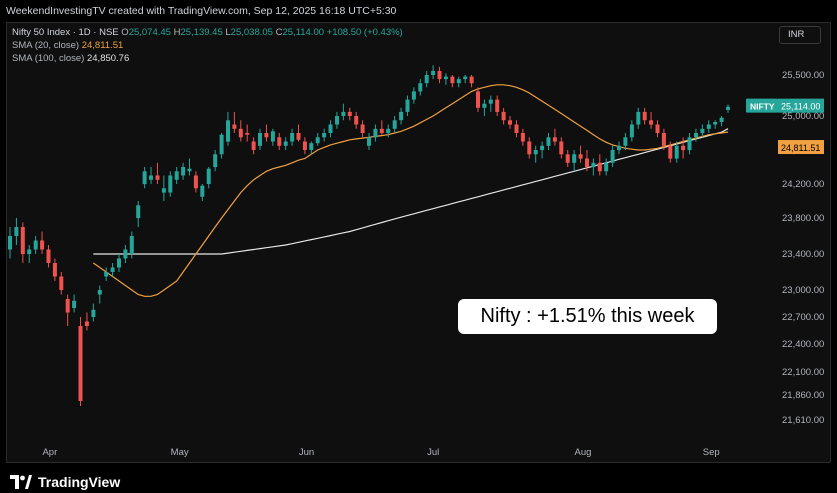  I want to click on y-tick-label: 23,400.00, so click(803, 254).